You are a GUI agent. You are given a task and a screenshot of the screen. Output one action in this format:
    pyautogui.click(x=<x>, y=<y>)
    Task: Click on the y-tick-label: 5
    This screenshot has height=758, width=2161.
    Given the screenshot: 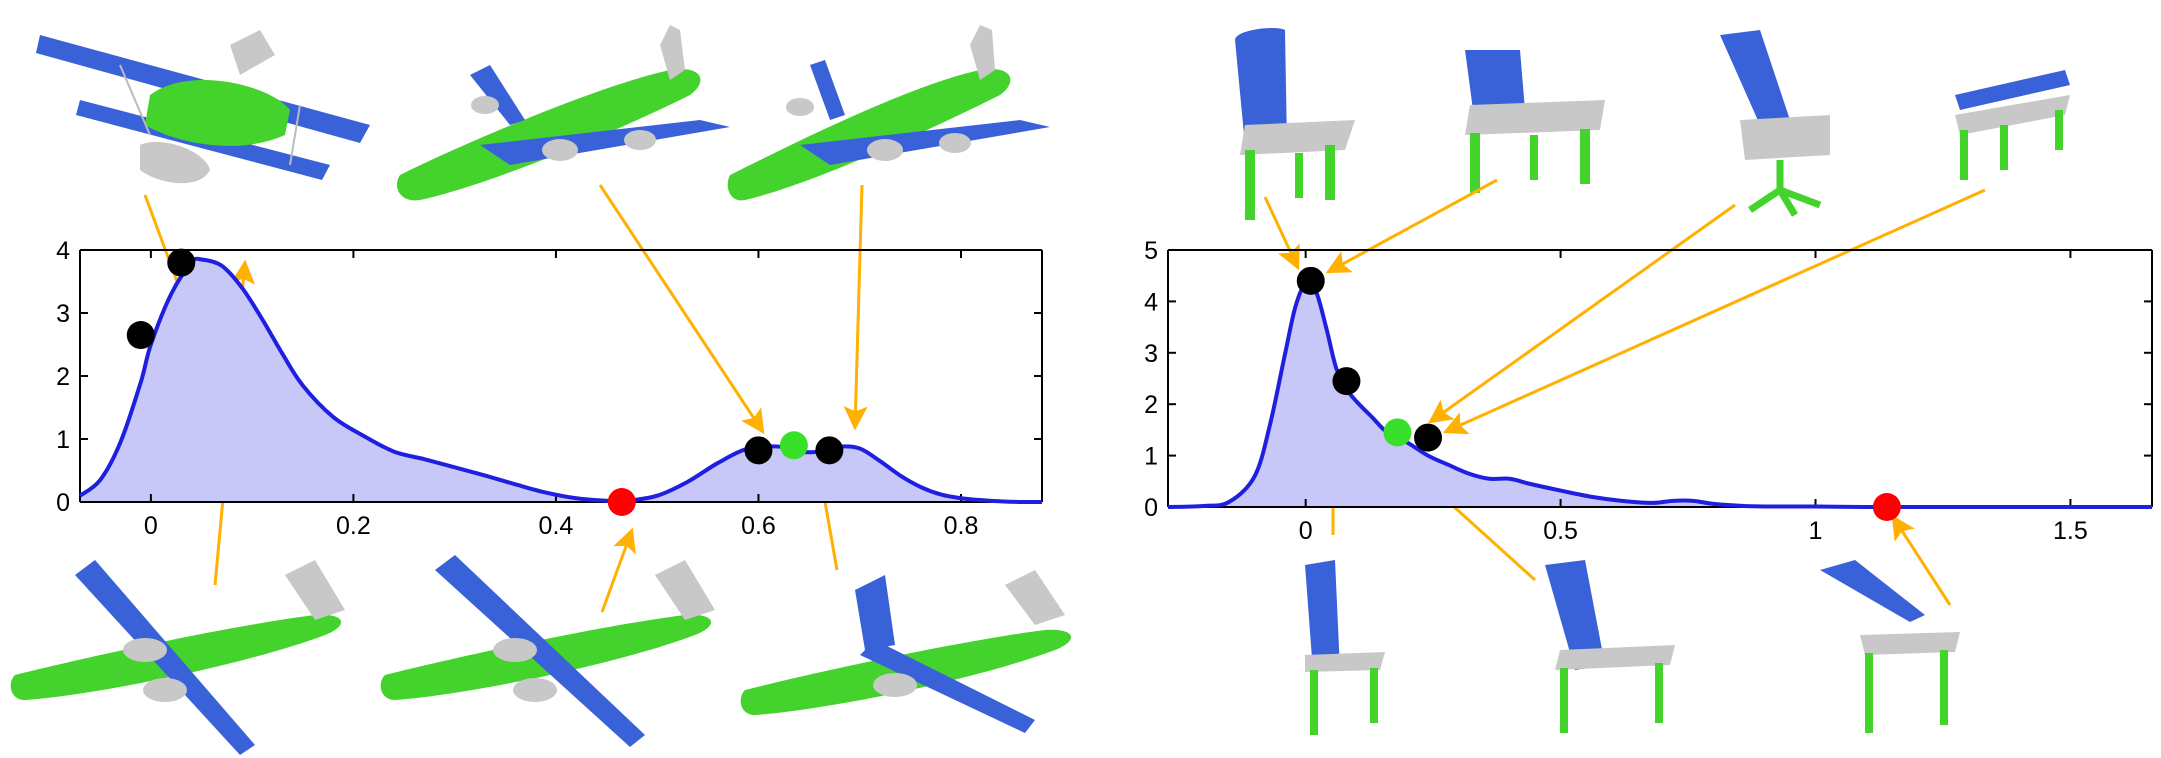 What is the action you would take?
    pyautogui.click(x=1151, y=251)
    